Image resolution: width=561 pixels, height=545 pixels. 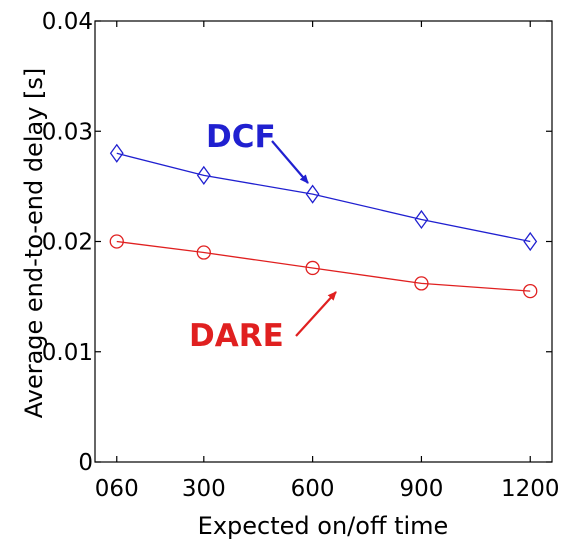 I want to click on y-tick-label: 0.04, so click(x=67, y=22).